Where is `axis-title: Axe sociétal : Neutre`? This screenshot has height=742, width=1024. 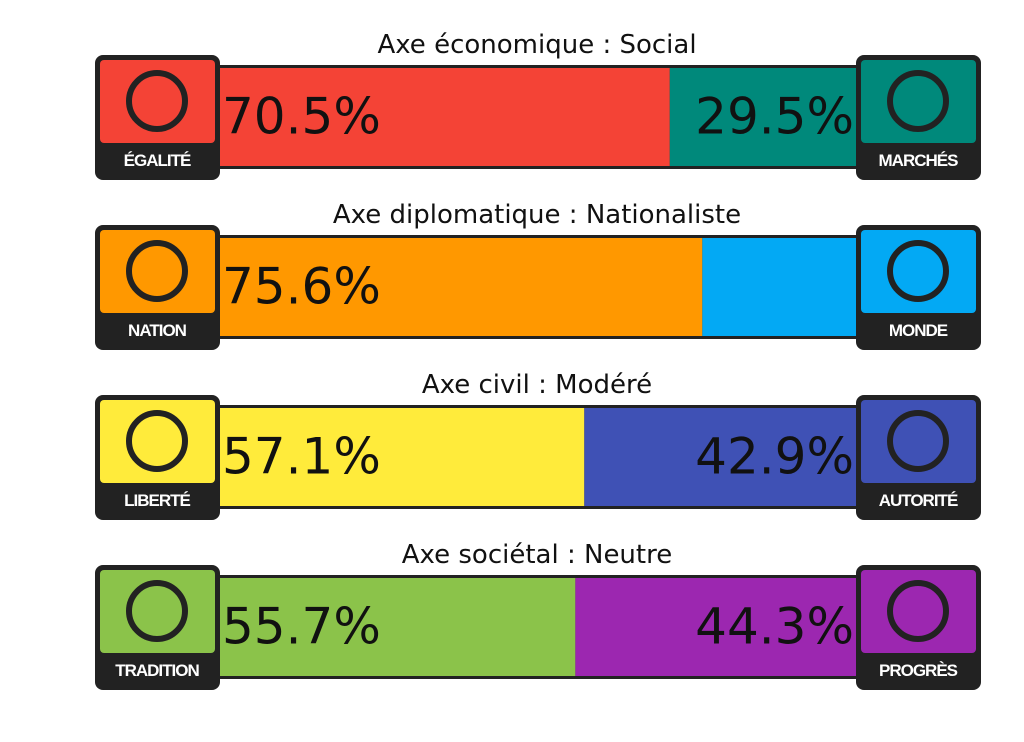 axis-title: Axe sociétal : Neutre is located at coordinates (537, 555).